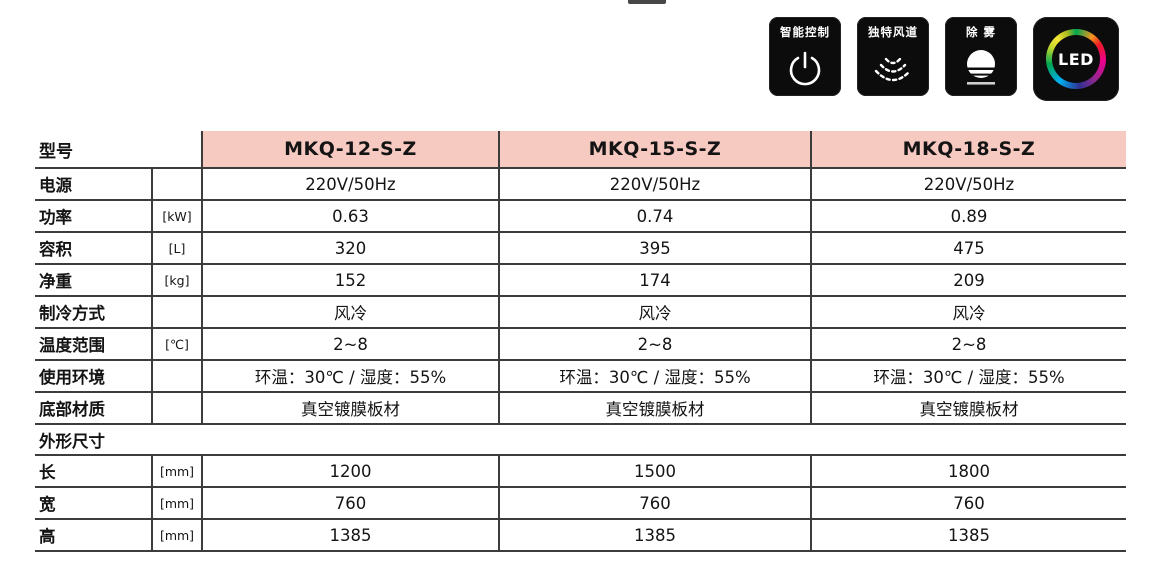 Image resolution: width=1163 pixels, height=578 pixels. Describe the element at coordinates (655, 216) in the screenshot. I see `cell-value: 0.74` at that location.